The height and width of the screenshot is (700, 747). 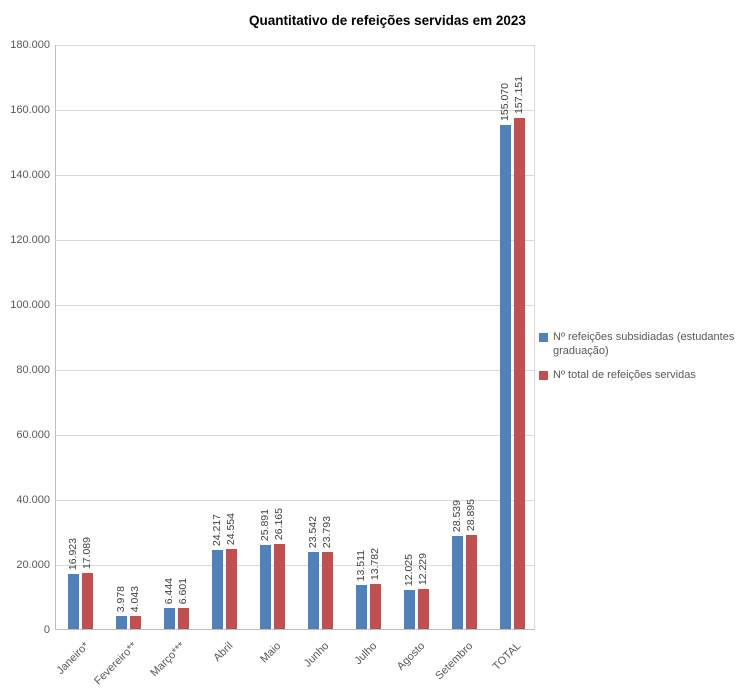 I want to click on bar-value-label: 6.444, so click(x=168, y=590).